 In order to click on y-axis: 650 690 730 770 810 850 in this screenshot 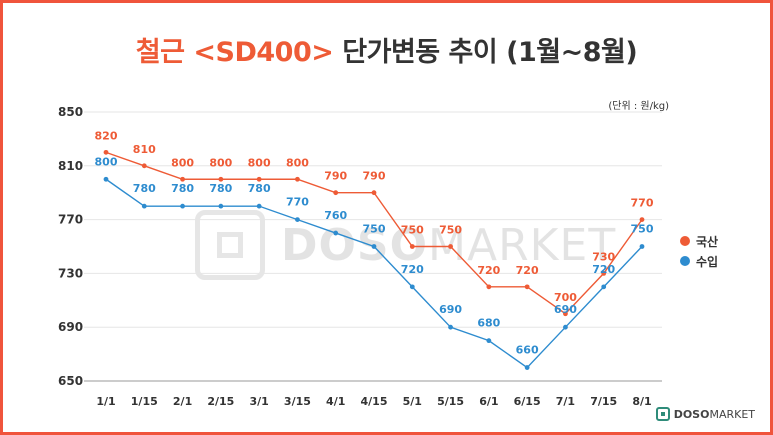, I will do `click(70, 246)`.